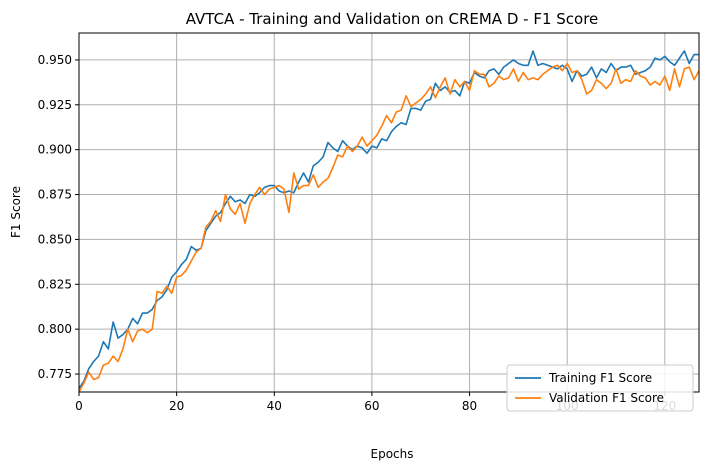 Image resolution: width=708 pixels, height=470 pixels. What do you see at coordinates (55, 150) in the screenshot?
I see `y-tick-label: 0.900` at bounding box center [55, 150].